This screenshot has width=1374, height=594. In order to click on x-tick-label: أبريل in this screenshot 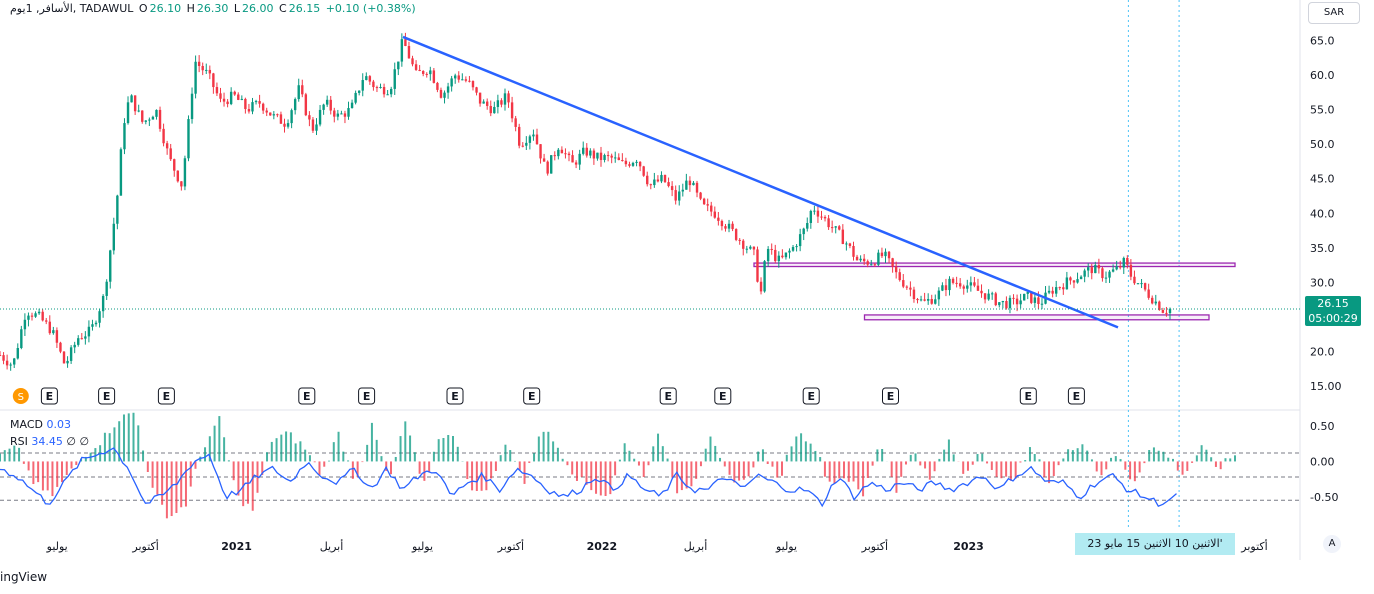, I will do `click(332, 546)`.